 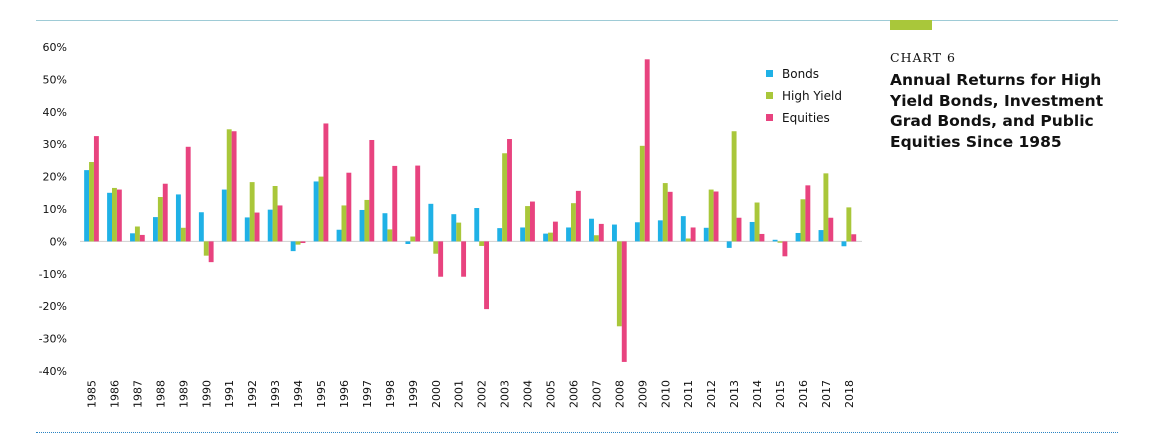 What do you see at coordinates (413, 394) in the screenshot?
I see `x-tick-label: 1999` at bounding box center [413, 394].